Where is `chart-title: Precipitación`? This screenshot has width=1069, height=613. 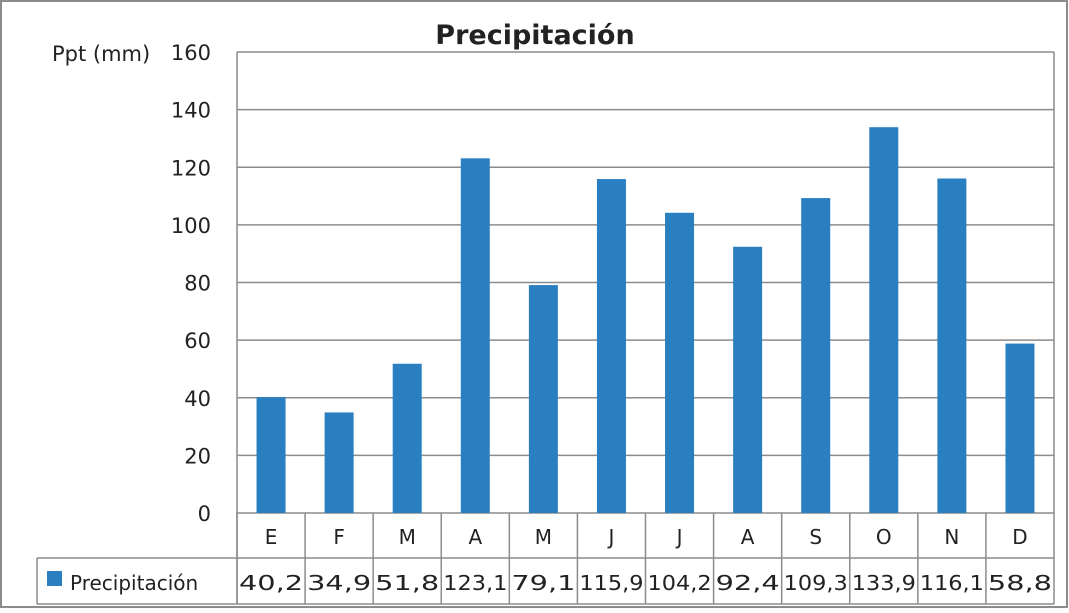
chart-title: Precipitación is located at coordinates (534, 35).